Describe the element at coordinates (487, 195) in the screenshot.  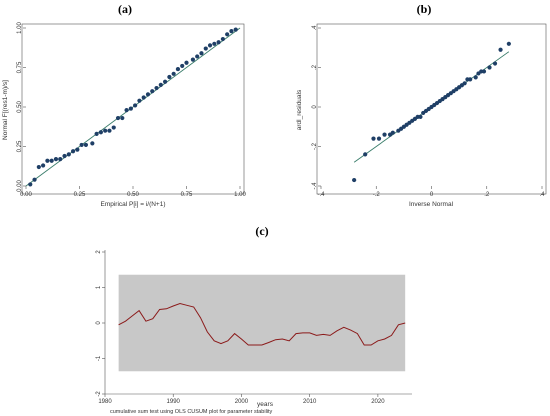
I see `b-x-tick-label: .2` at that location.